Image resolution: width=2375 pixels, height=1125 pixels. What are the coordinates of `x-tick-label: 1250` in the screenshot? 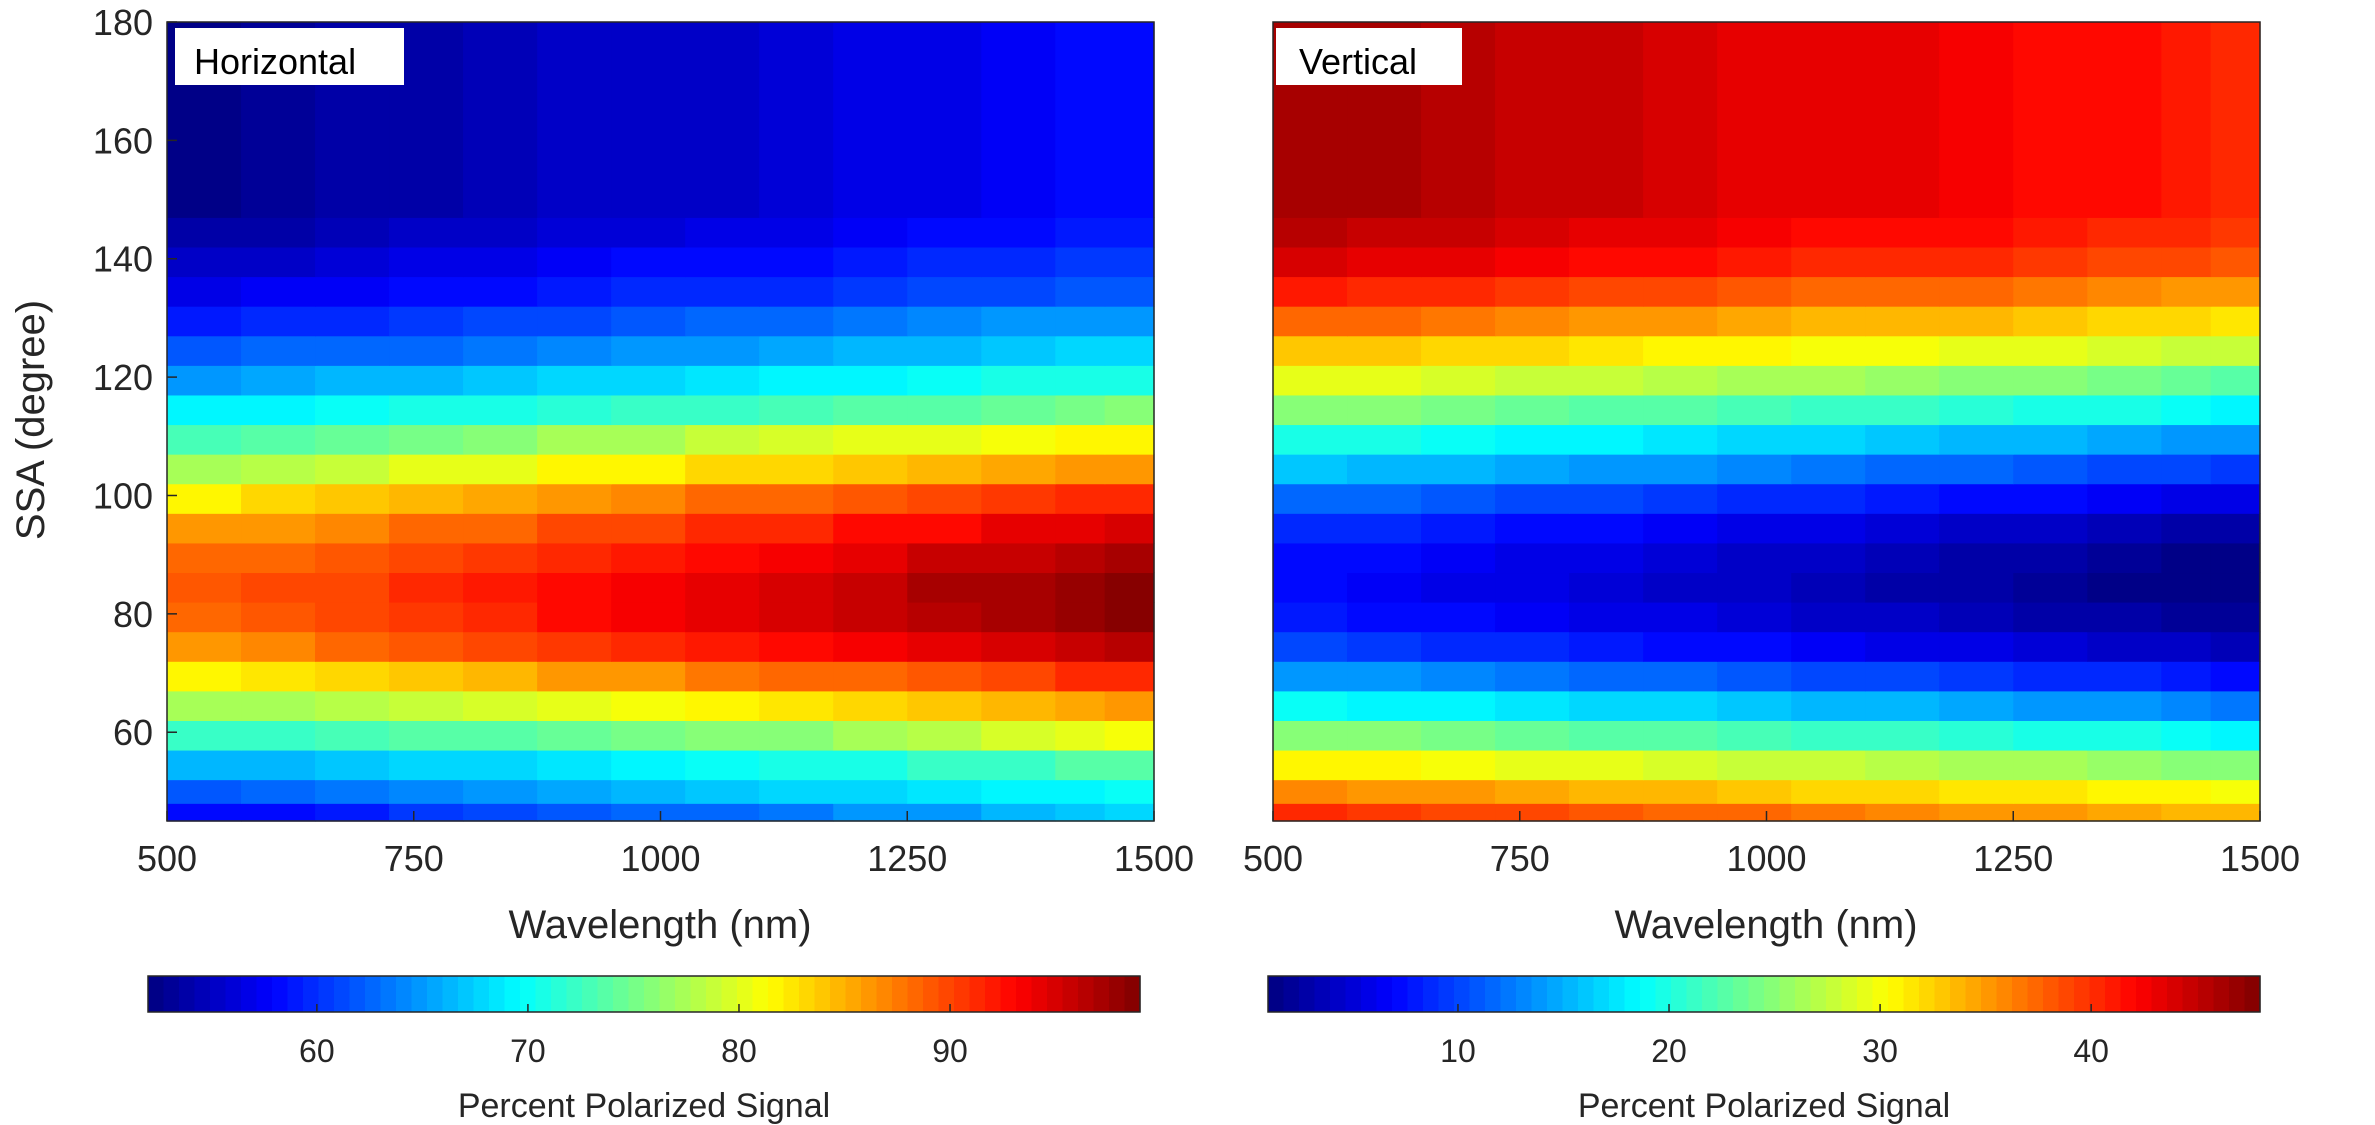 It's located at (2013, 858).